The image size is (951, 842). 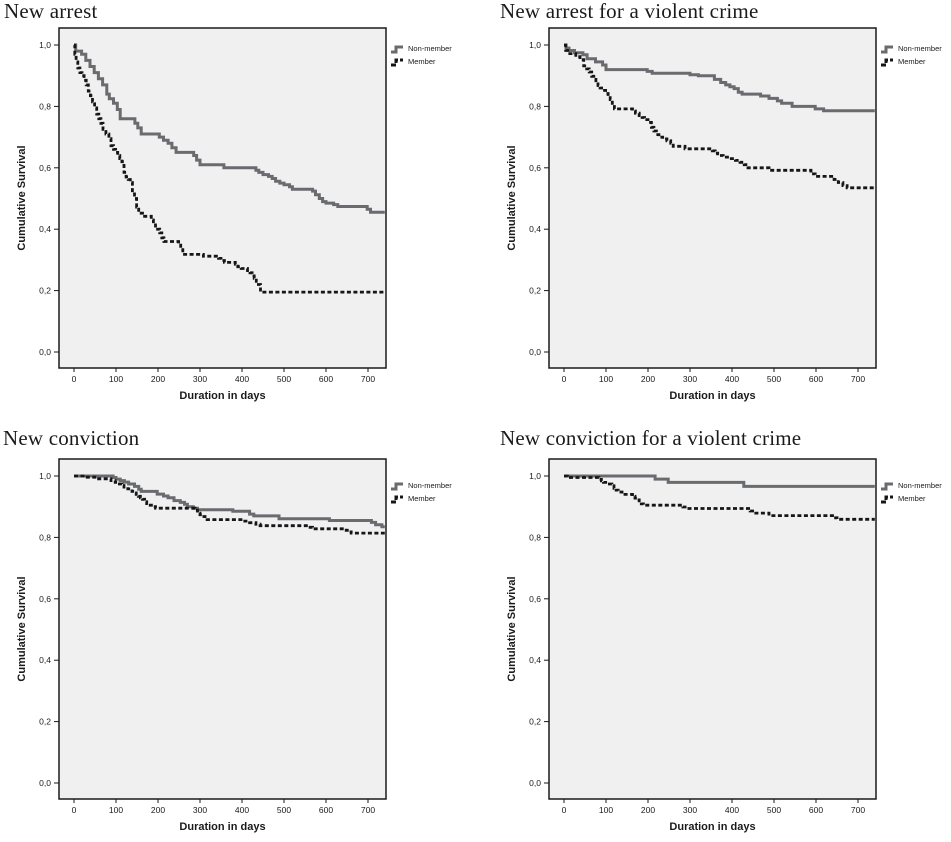 I want to click on chart-title: New conviction, so click(x=71, y=438).